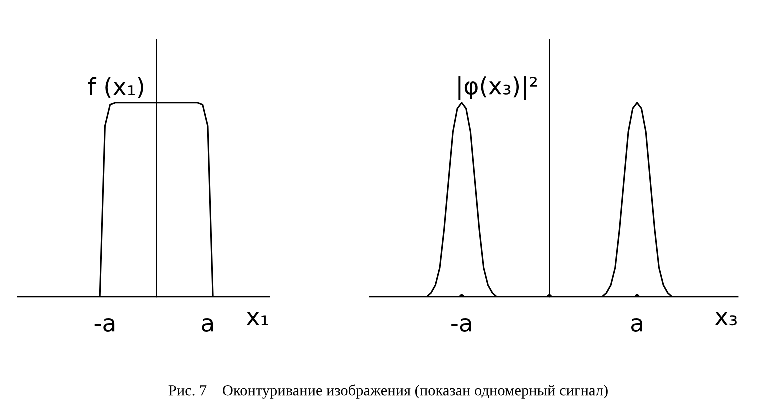  Describe the element at coordinates (116, 87) in the screenshot. I see `y-axis-title: f (x₁)` at that location.